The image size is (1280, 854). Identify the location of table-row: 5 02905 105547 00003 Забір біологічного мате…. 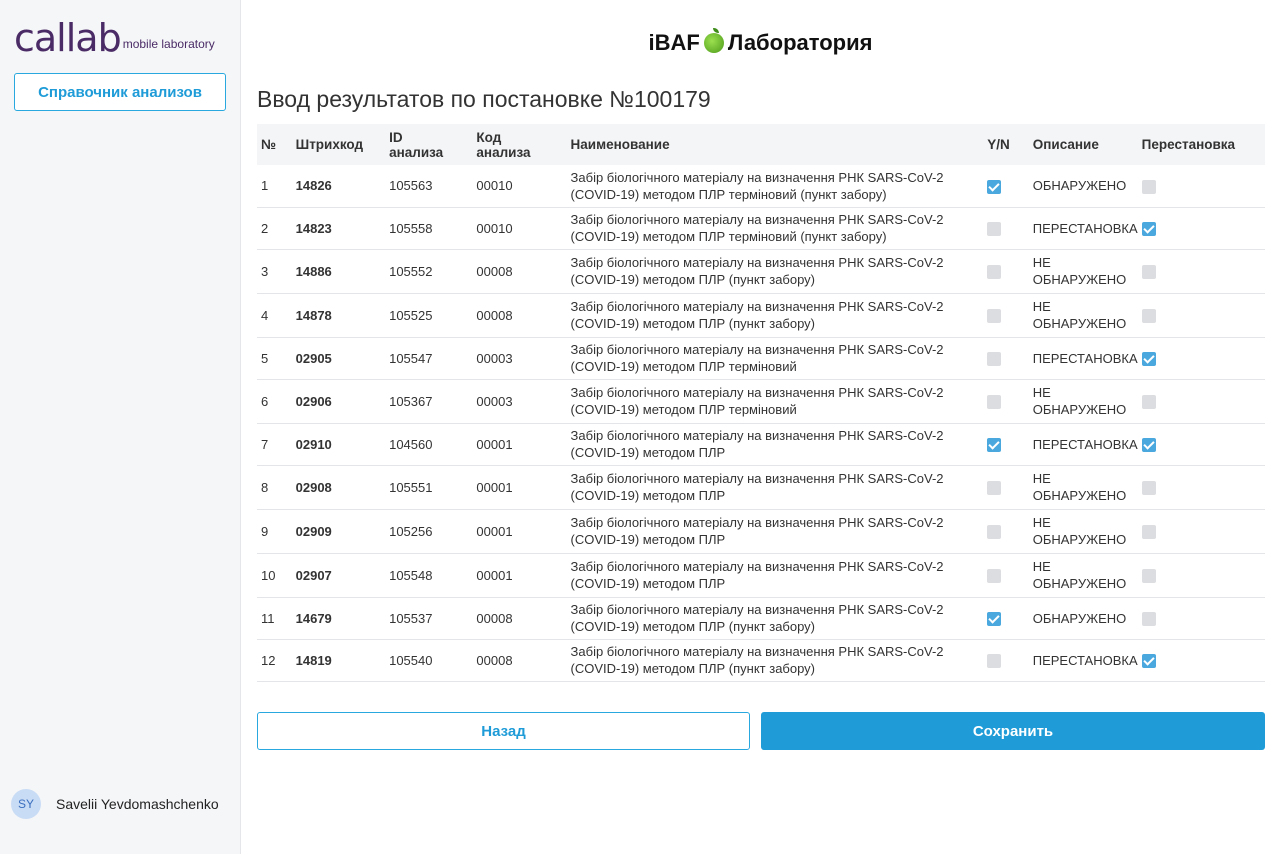
(761, 358).